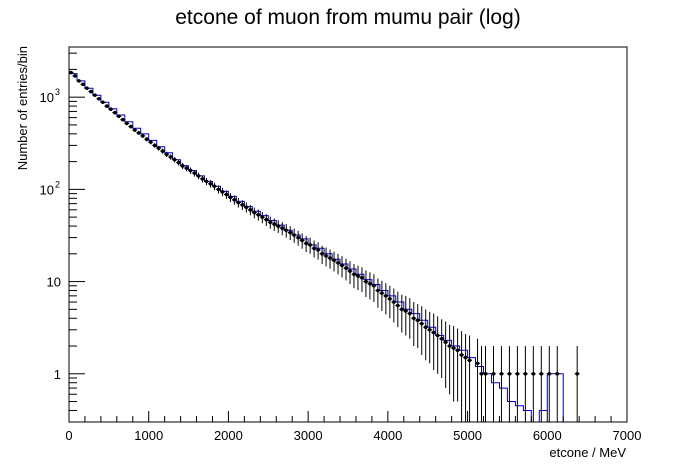 Image resolution: width=696 pixels, height=472 pixels. I want to click on y-tick-exponent: 3, so click(57, 92).